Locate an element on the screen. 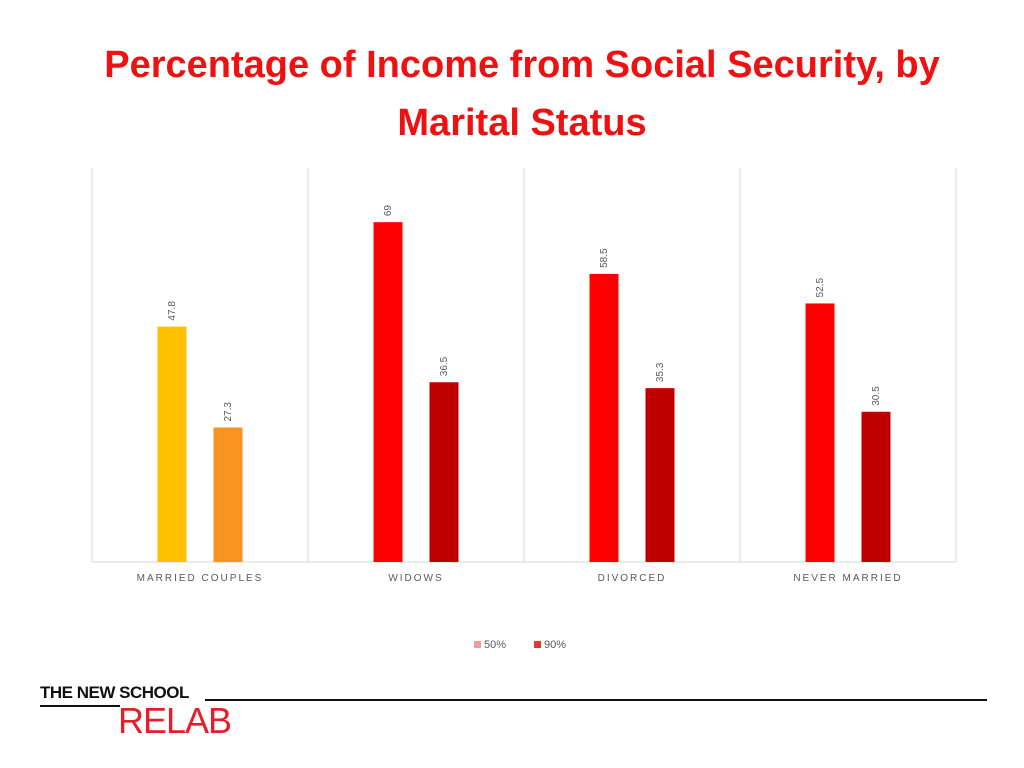 This screenshot has width=1024, height=768. category-label: MARRIED COUPLES is located at coordinates (200, 578).